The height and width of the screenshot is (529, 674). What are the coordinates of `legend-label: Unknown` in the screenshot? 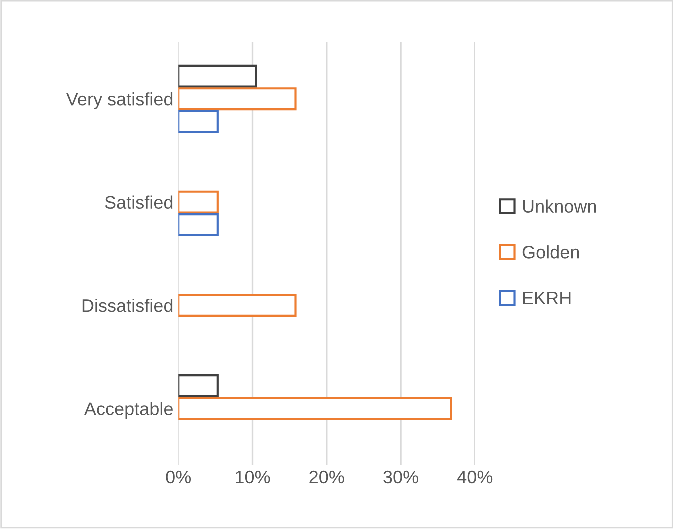 It's located at (559, 206).